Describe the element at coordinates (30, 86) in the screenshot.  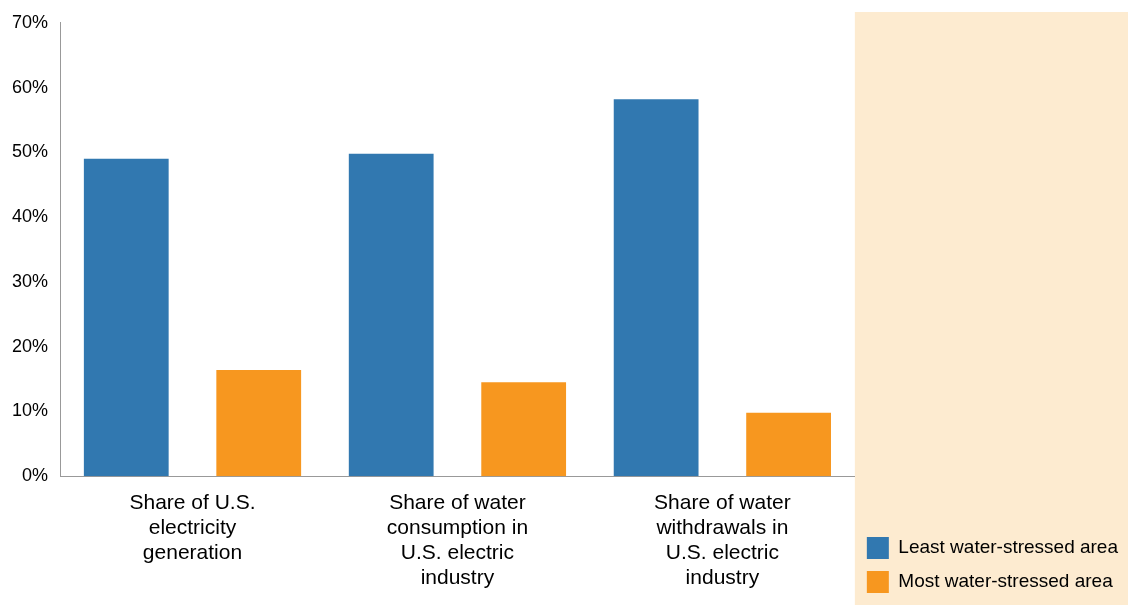
I see `y-tick-label: 60%` at that location.